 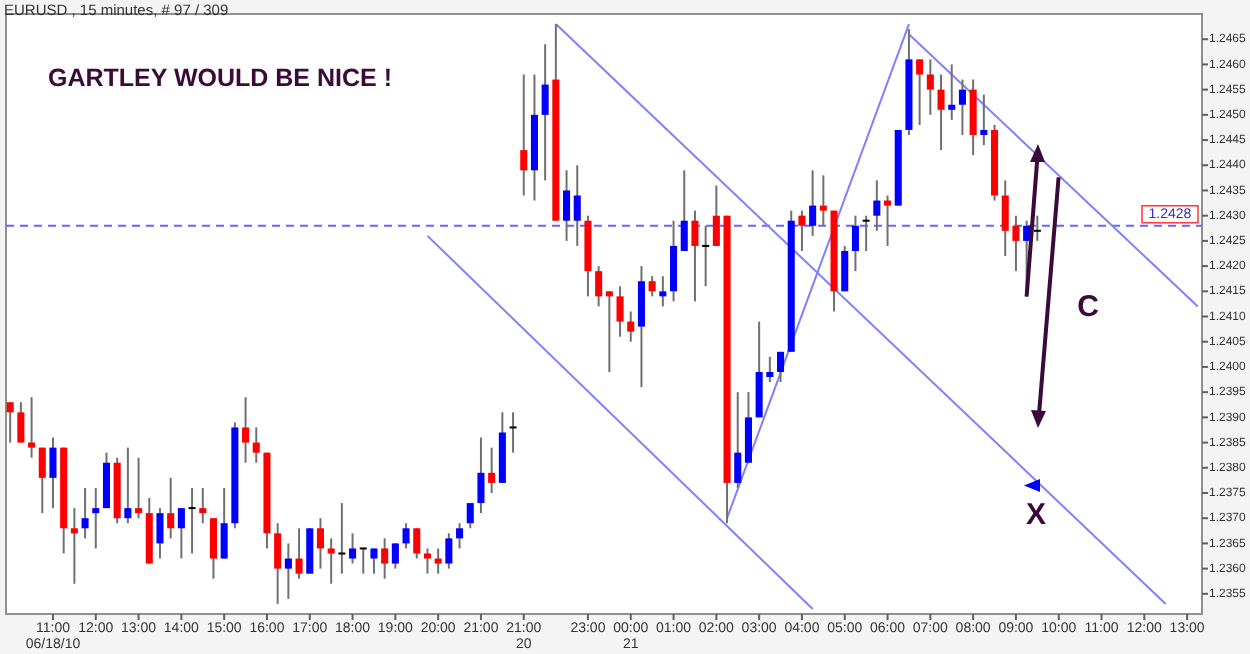 What do you see at coordinates (220, 78) in the screenshot?
I see `annotation: GARTLEY WOULD BE NICE !` at bounding box center [220, 78].